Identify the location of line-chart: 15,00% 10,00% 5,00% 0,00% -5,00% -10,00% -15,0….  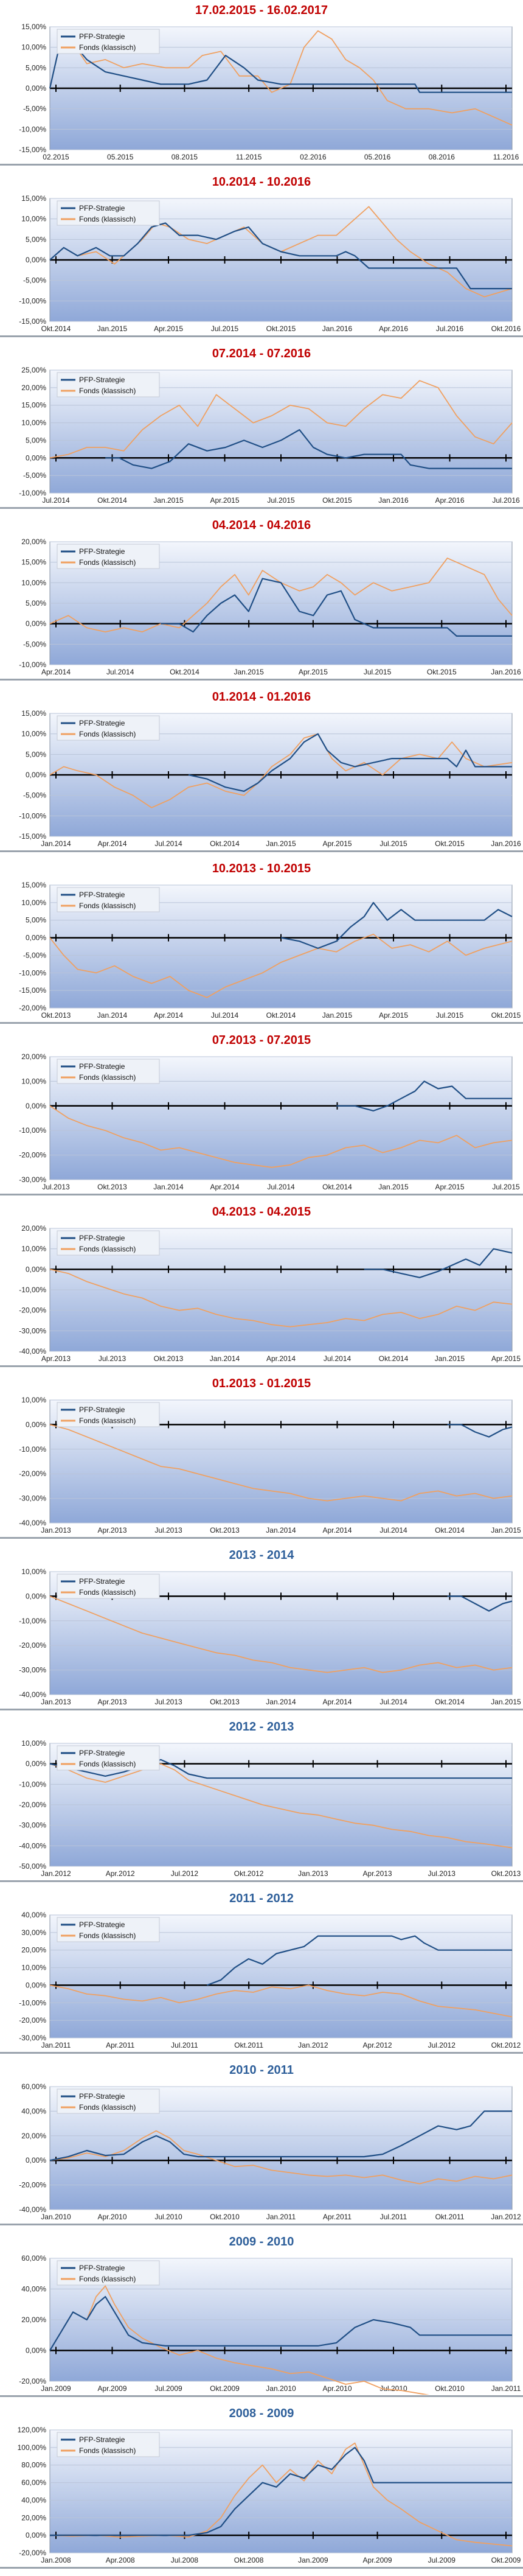
(270, 778).